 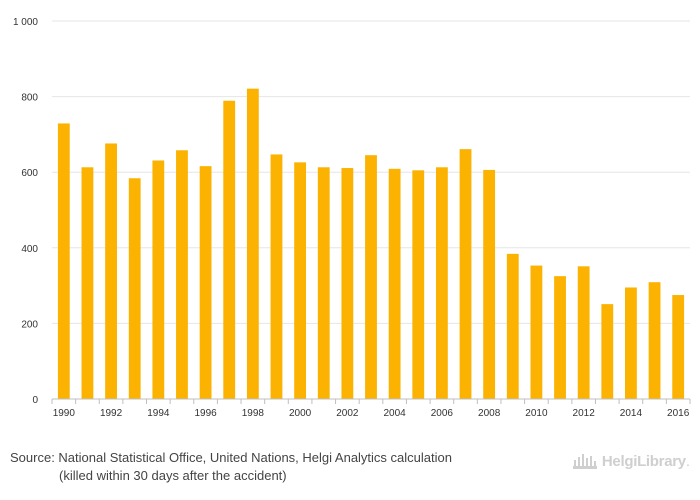 I want to click on x-tick-label-2016: 2016, so click(x=678, y=413).